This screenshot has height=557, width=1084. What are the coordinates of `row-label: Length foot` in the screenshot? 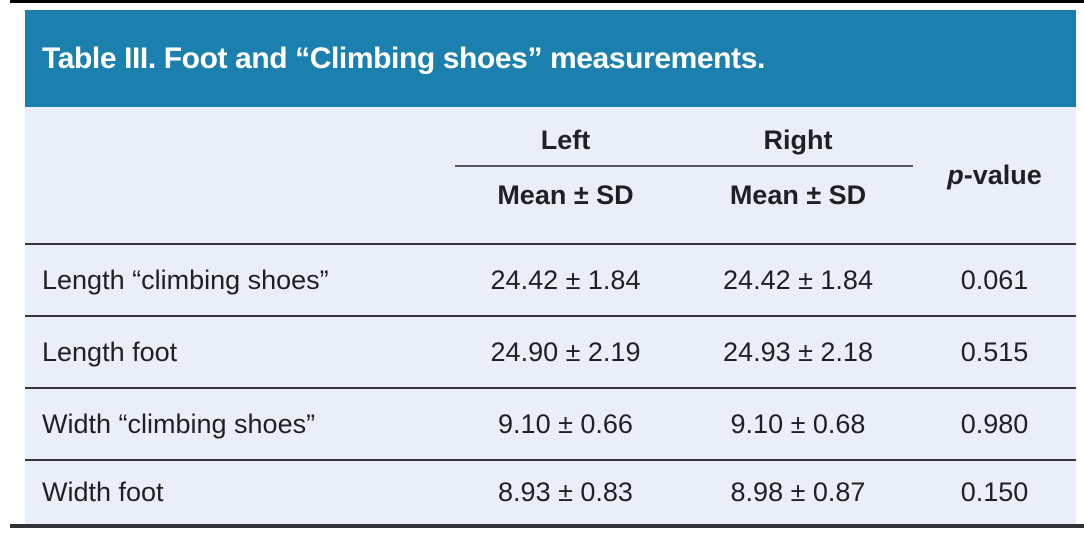 It's located at (110, 351).